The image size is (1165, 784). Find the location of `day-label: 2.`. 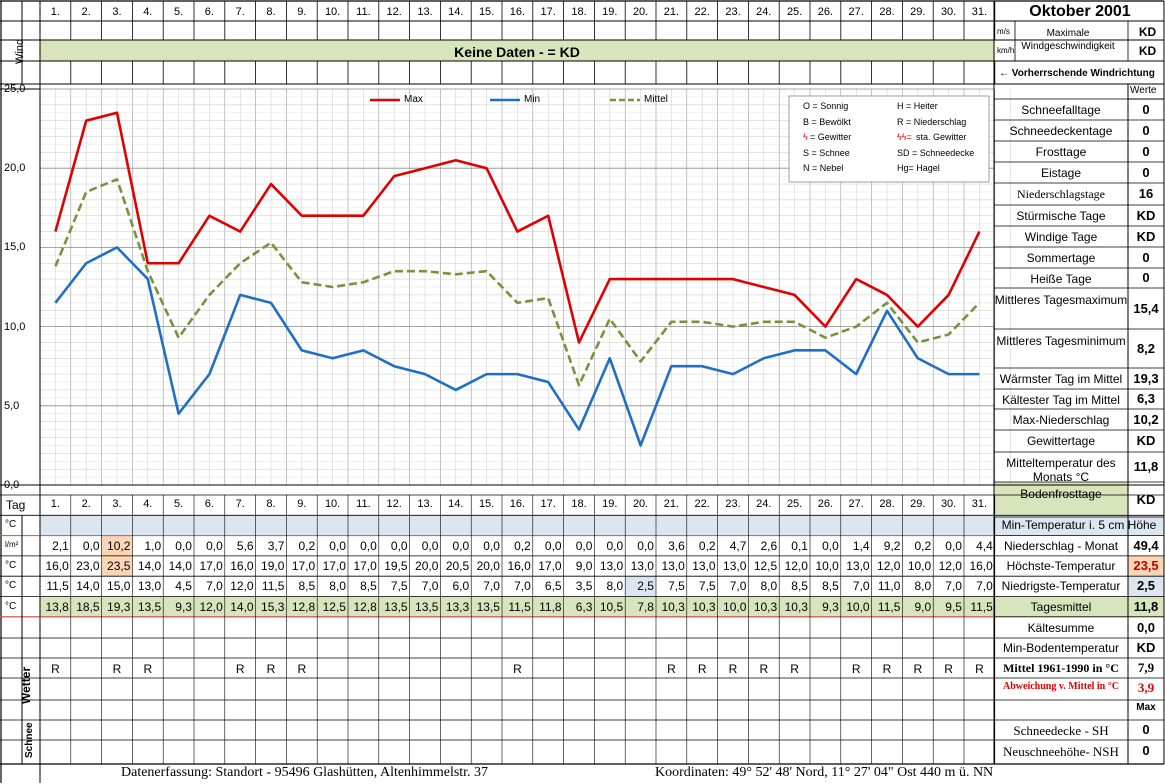

day-label: 2. is located at coordinates (86, 12).